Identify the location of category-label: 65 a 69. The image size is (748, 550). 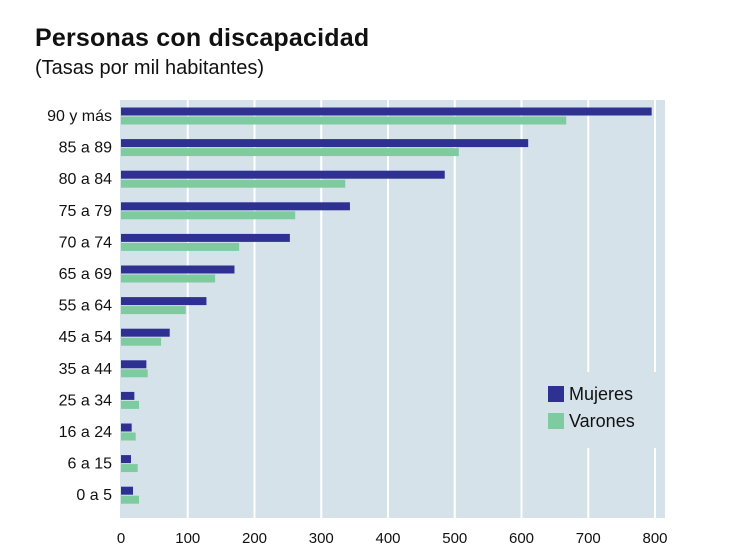
(85, 274).